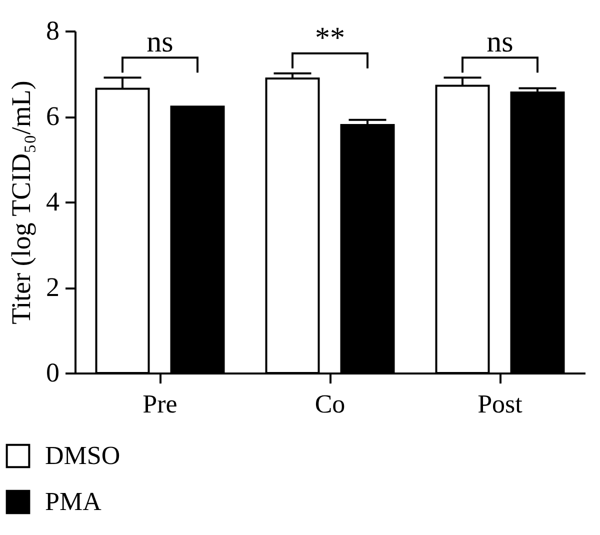 The width and height of the screenshot is (600, 535). I want to click on x-tick-label: Co, so click(330, 404).